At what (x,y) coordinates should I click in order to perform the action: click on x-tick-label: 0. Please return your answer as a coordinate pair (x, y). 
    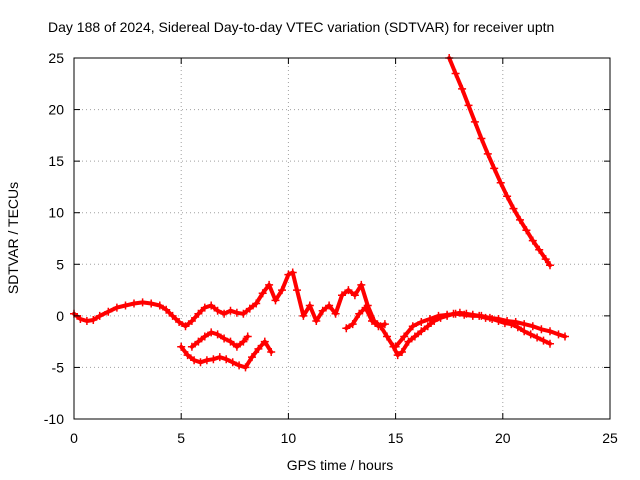
    Looking at the image, I should click on (74, 438).